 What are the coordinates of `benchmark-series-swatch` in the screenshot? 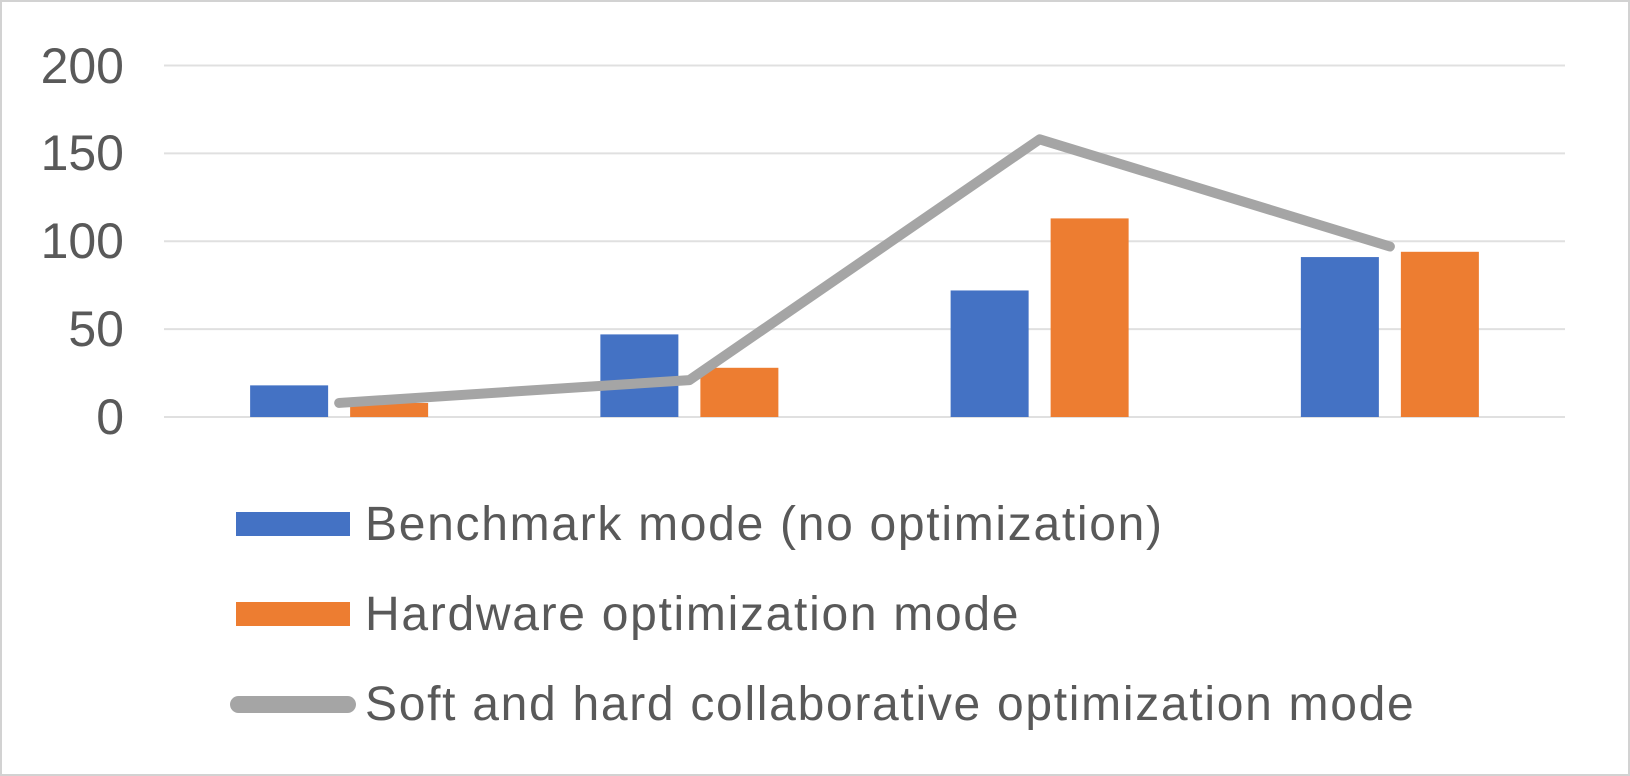 It's located at (293, 524).